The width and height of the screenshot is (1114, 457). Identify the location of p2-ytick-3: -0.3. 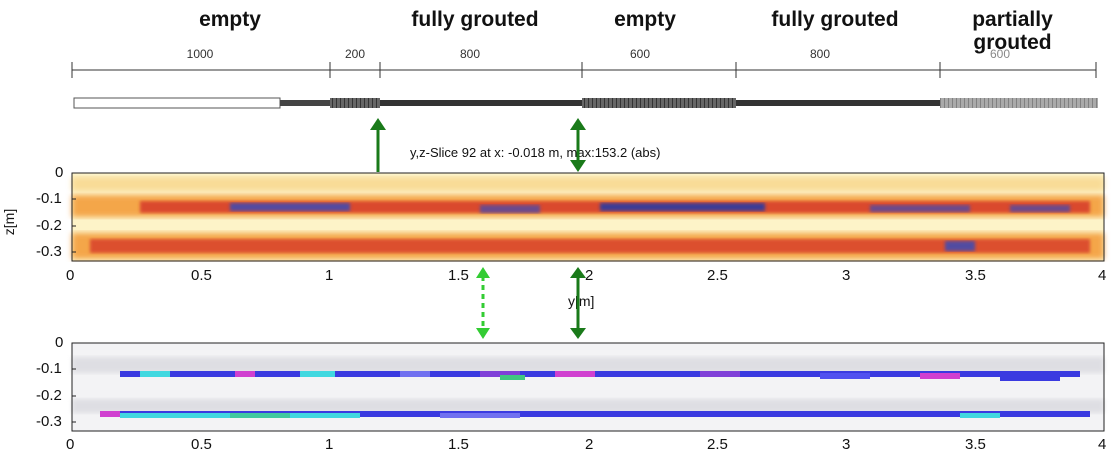
(49, 421).